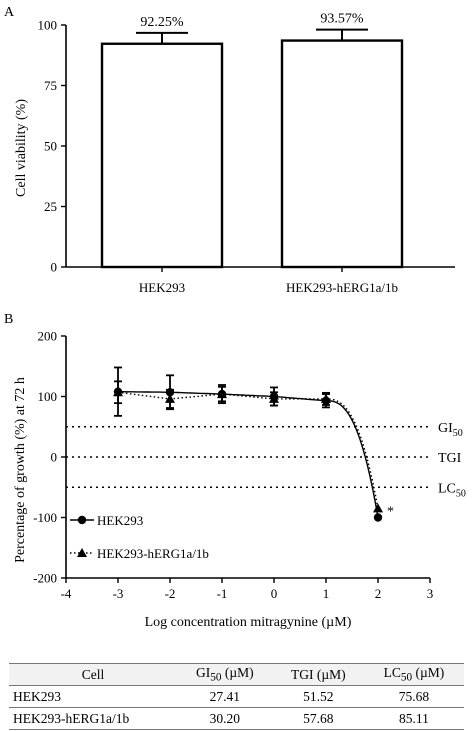 The width and height of the screenshot is (474, 731). Describe the element at coordinates (170, 593) in the screenshot. I see `panel-b-x-tick-label: -2` at that location.